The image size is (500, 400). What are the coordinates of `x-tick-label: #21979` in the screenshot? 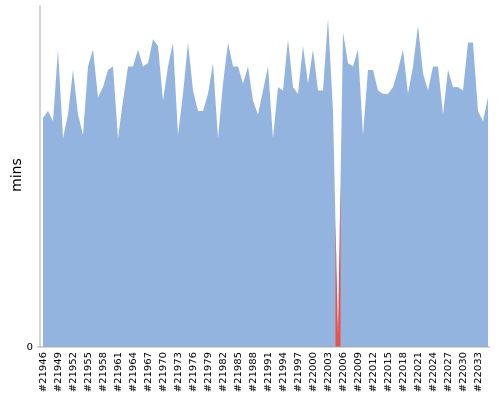 It's located at (208, 372).